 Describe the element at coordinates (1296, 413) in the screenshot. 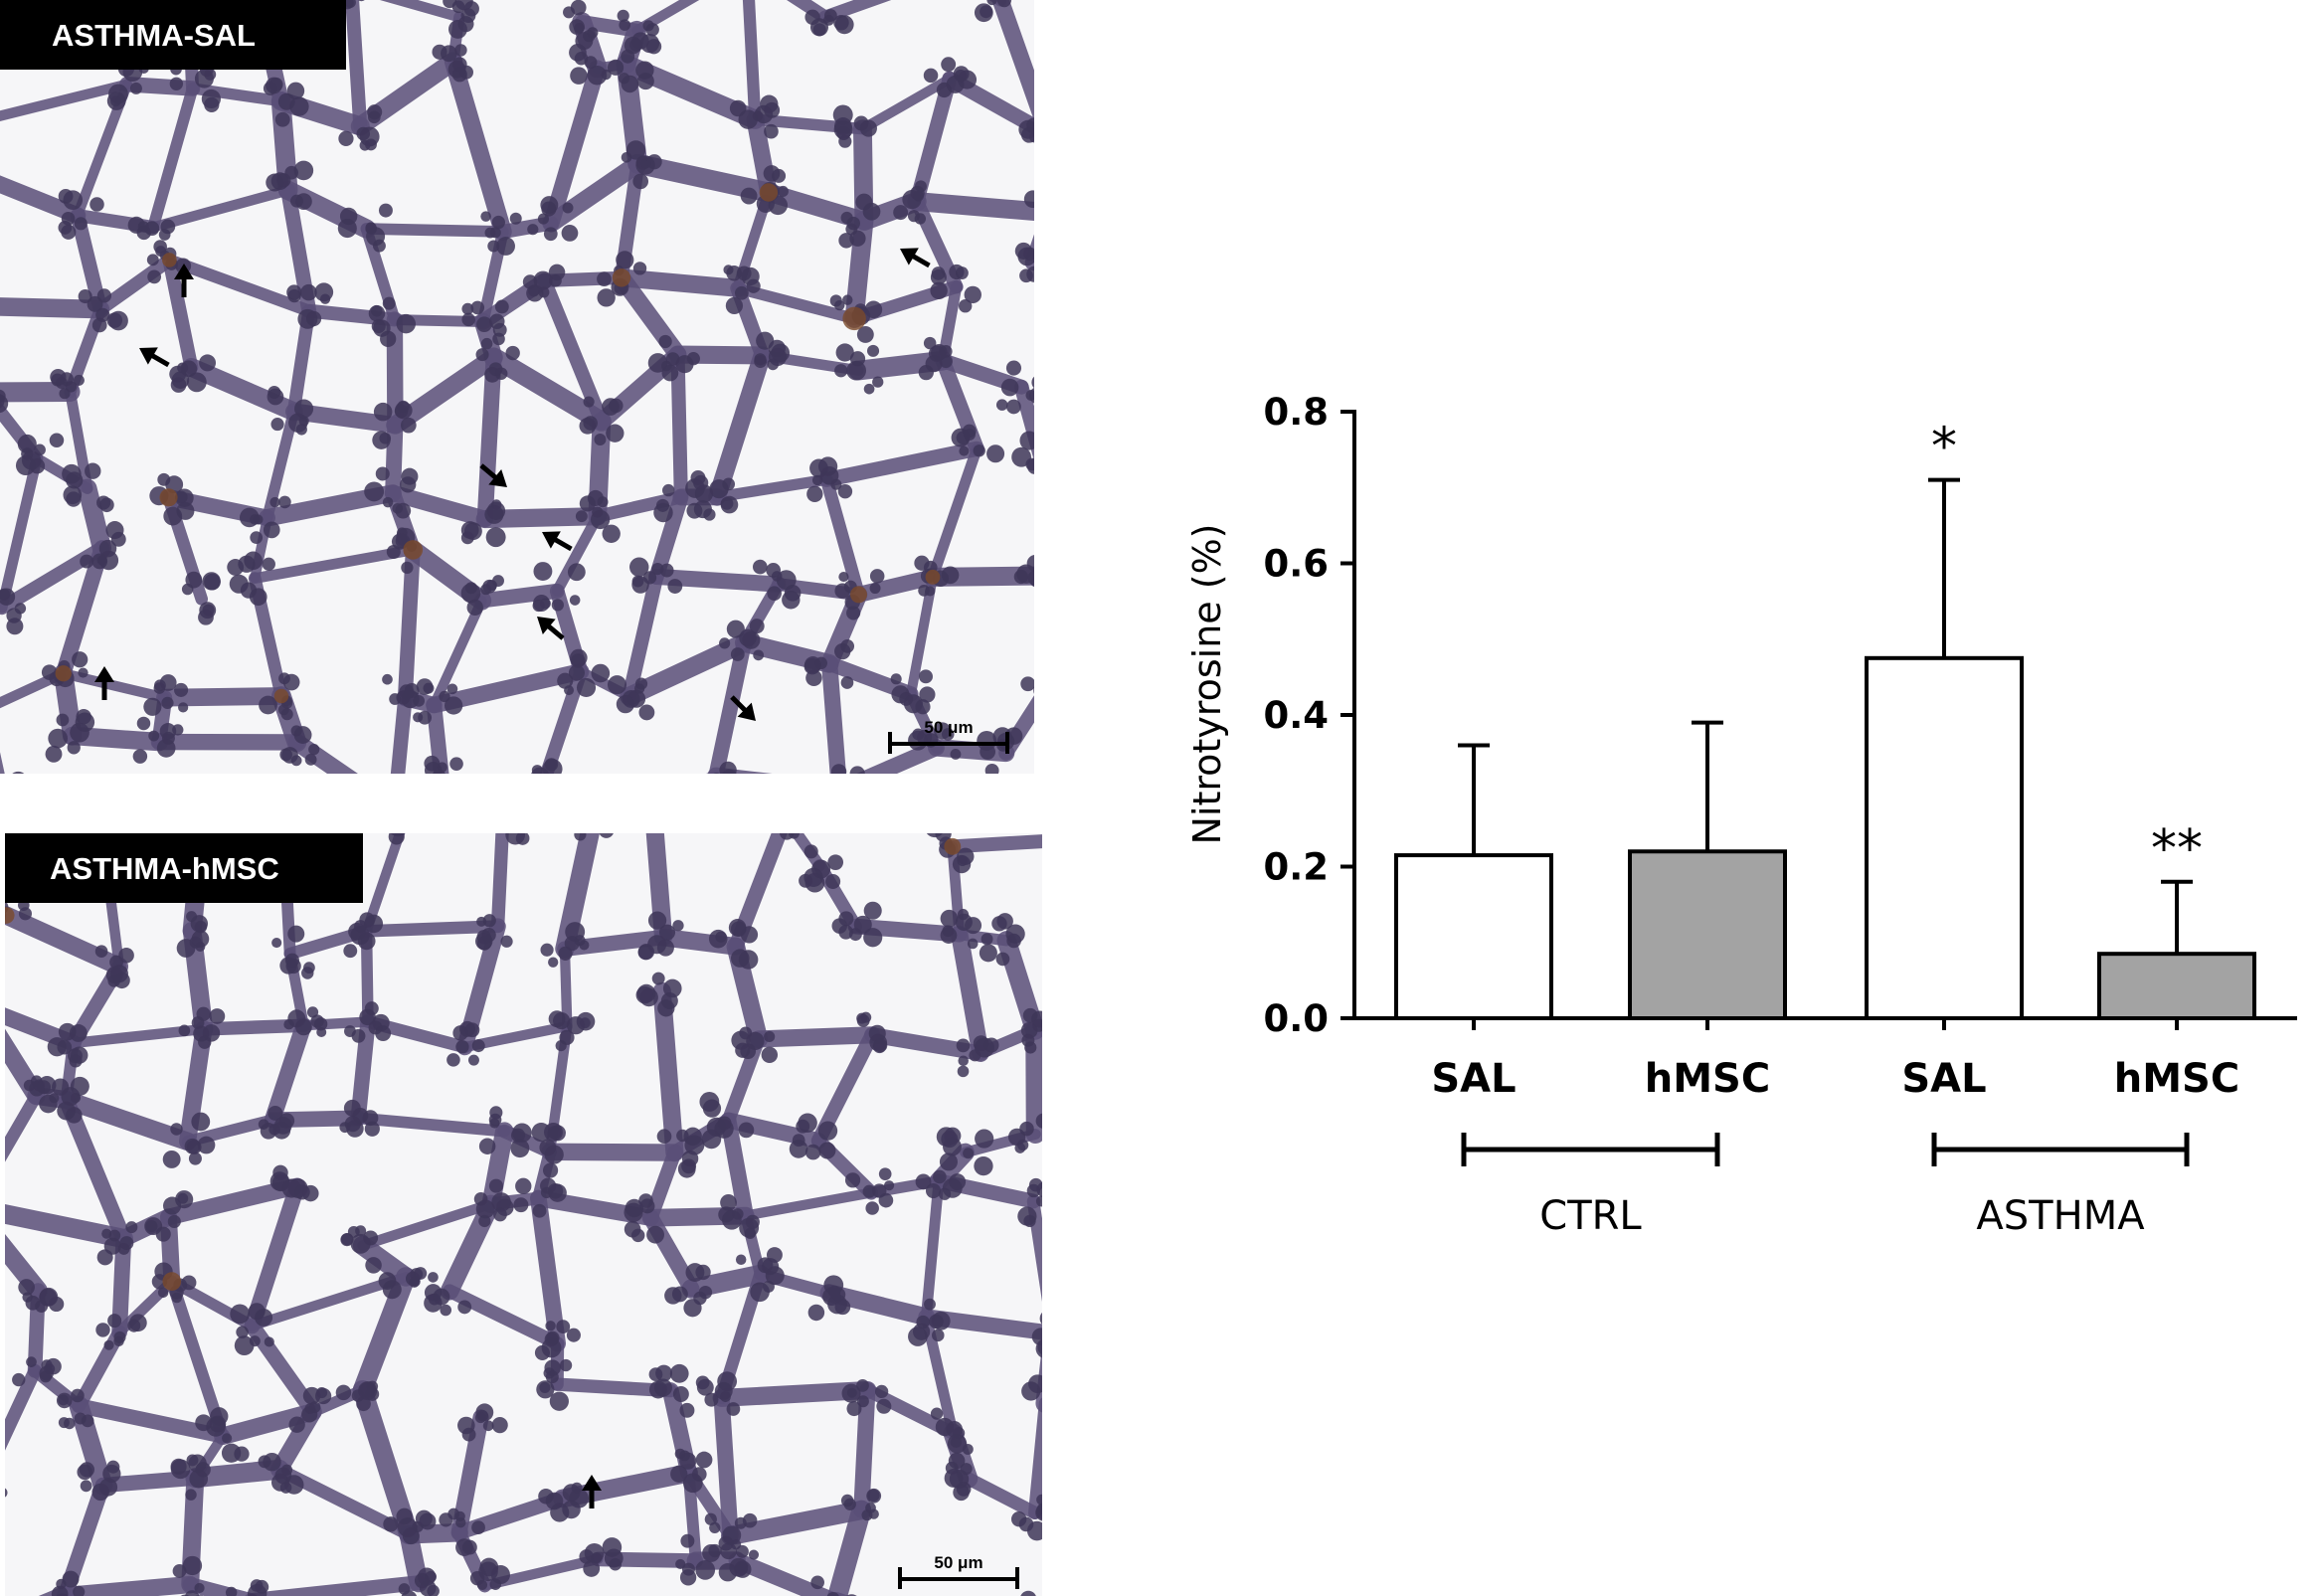

I see `y-tick-label: 0.8` at that location.